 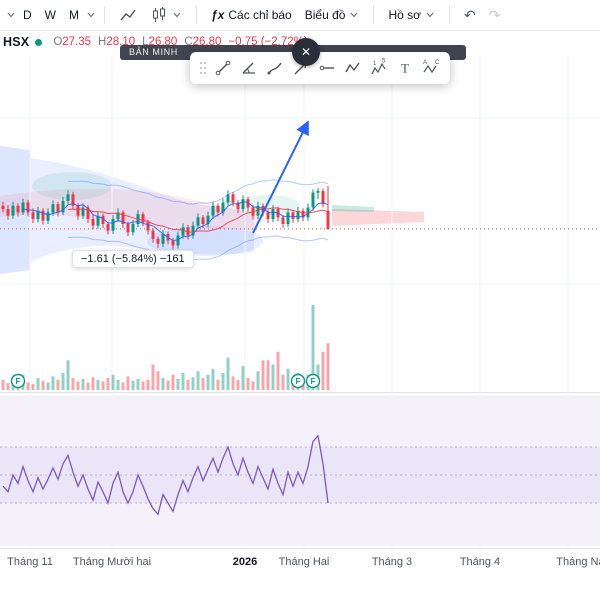 I want to click on arrow-drawing, so click(x=280, y=177).